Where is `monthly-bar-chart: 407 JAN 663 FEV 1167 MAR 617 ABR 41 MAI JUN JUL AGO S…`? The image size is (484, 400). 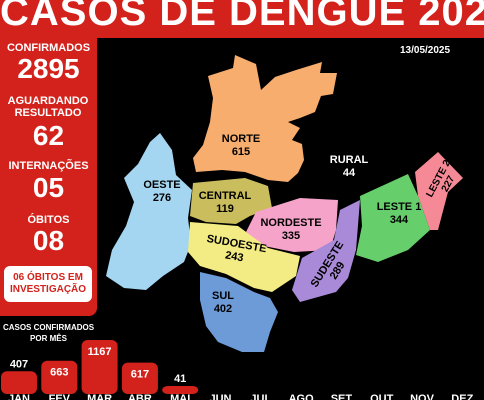
monthly-bar-chart: 407 JAN 663 FEV 1167 MAR 617 ABR 41 MAI JUN JUL AGO S… is located at coordinates (237, 370).